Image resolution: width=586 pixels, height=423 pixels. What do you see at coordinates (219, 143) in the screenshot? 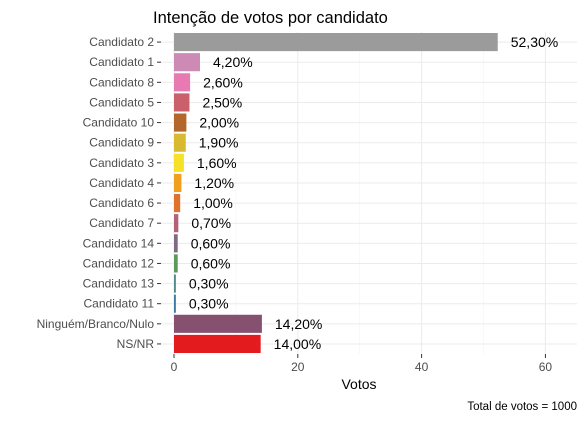
I see `value-label: 1,90%` at bounding box center [219, 143].